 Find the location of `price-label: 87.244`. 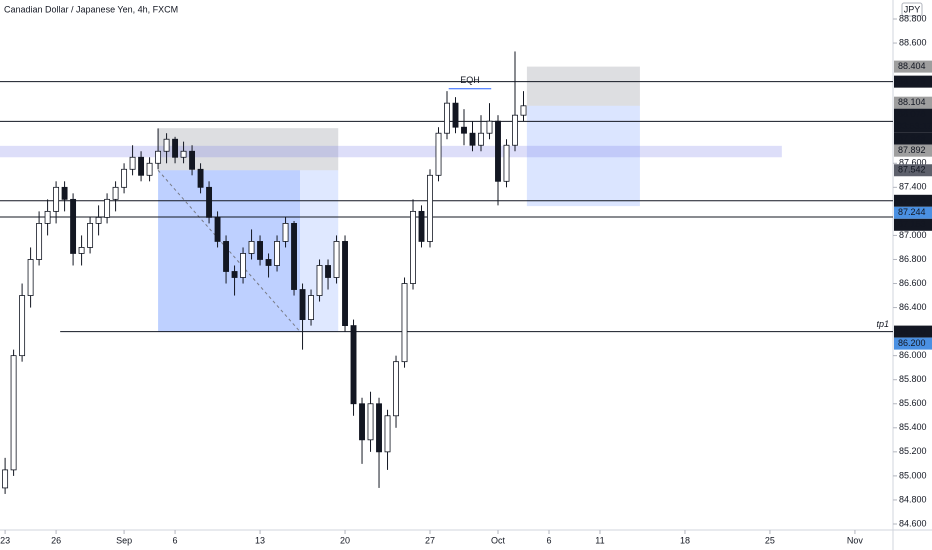

price-label: 87.244 is located at coordinates (912, 212).